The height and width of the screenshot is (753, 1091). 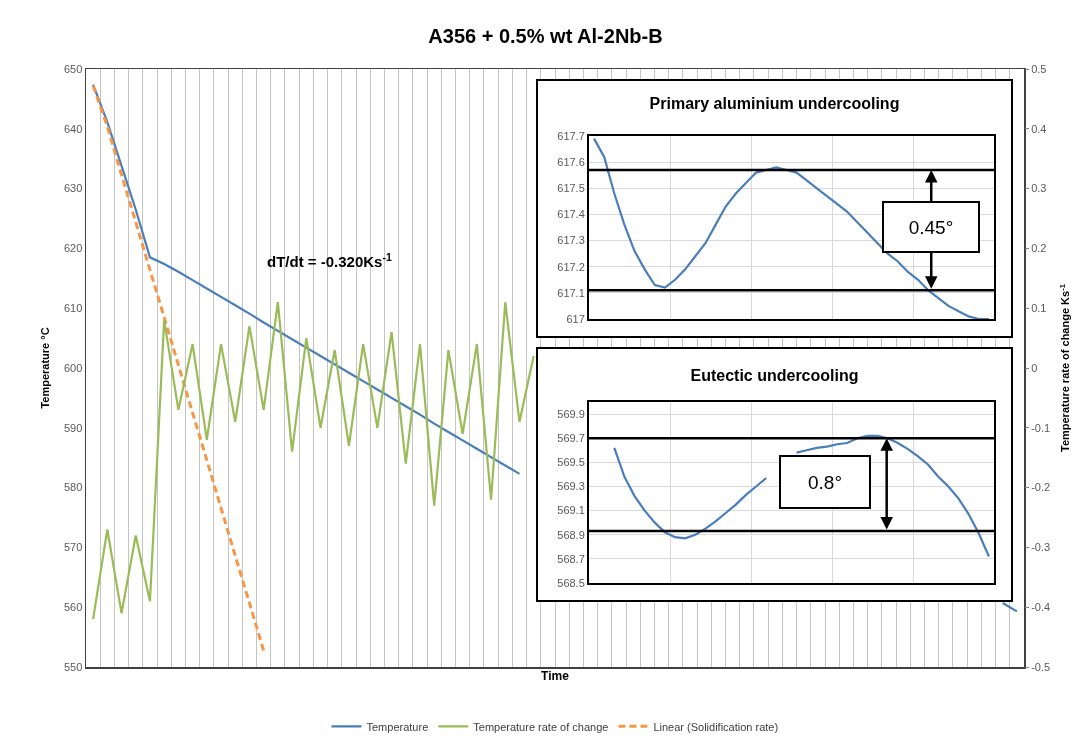 What do you see at coordinates (73, 666) in the screenshot?
I see `y-tick-label: 550` at bounding box center [73, 666].